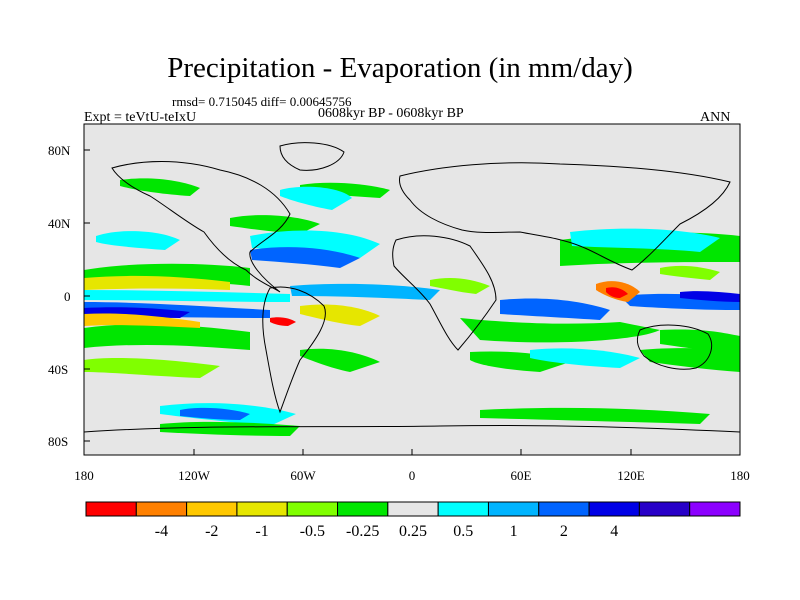 This screenshot has height=600, width=800. I want to click on colorbar-label: 4, so click(614, 531).